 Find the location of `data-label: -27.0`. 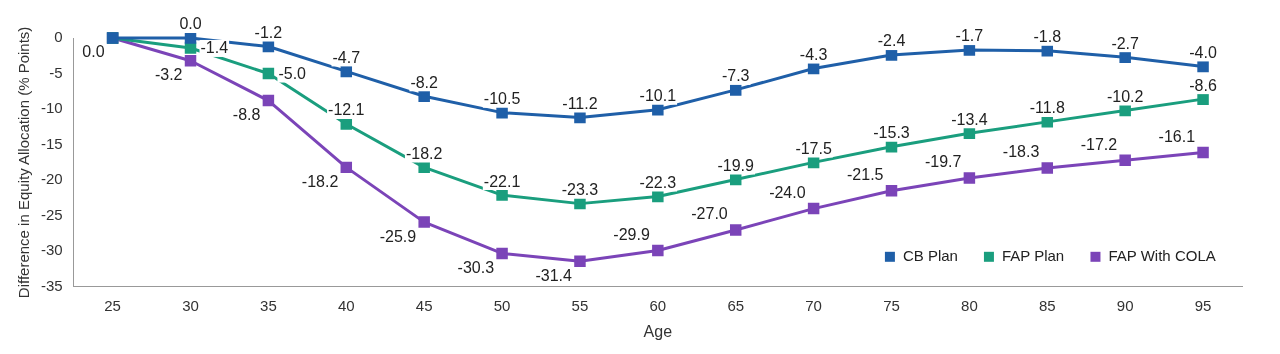

data-label: -27.0 is located at coordinates (709, 214).